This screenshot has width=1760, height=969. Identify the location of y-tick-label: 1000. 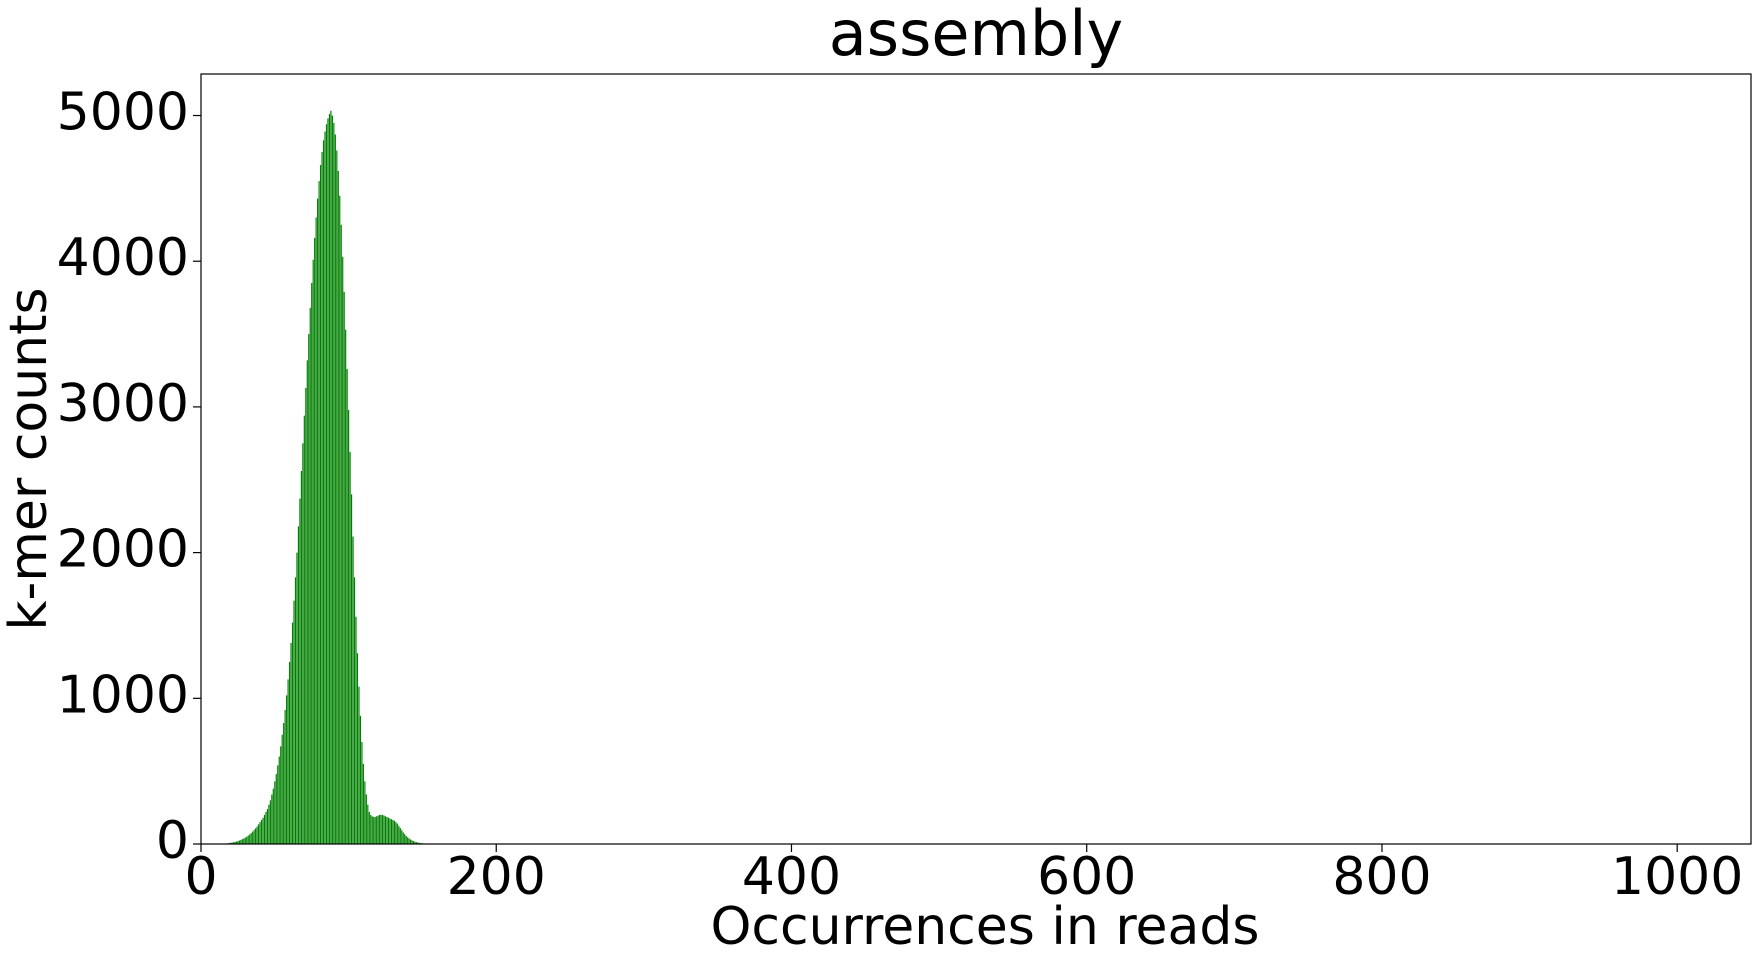
(123, 695).